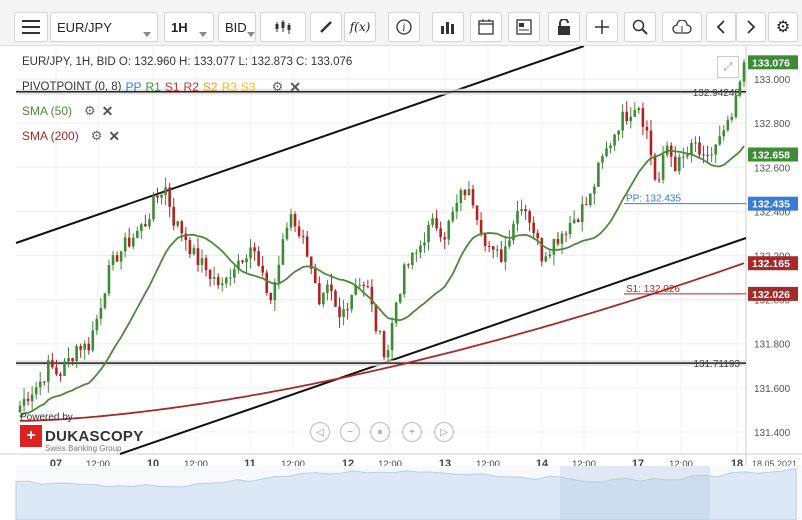  I want to click on arrow-right-icon: ▷, so click(444, 432).